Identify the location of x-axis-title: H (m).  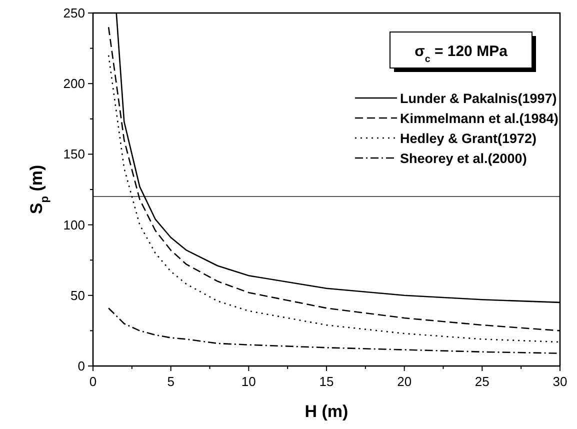
(326, 411).